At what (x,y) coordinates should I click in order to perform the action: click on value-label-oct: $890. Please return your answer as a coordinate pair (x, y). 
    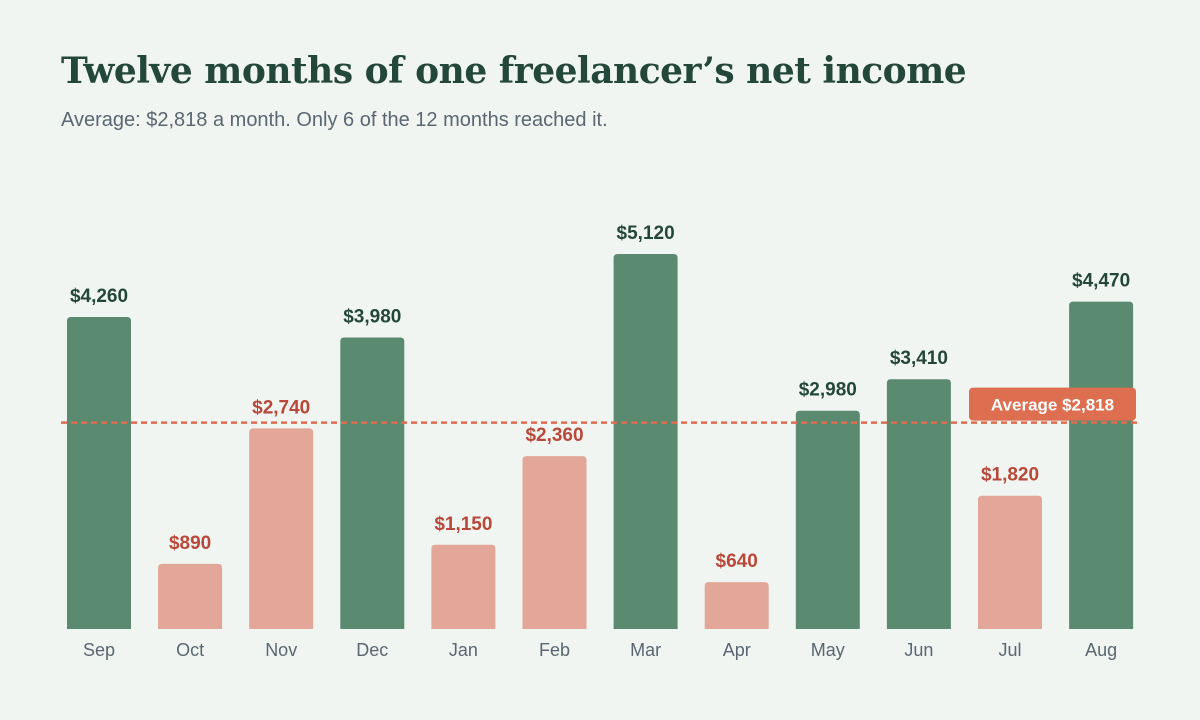
    Looking at the image, I should click on (190, 543).